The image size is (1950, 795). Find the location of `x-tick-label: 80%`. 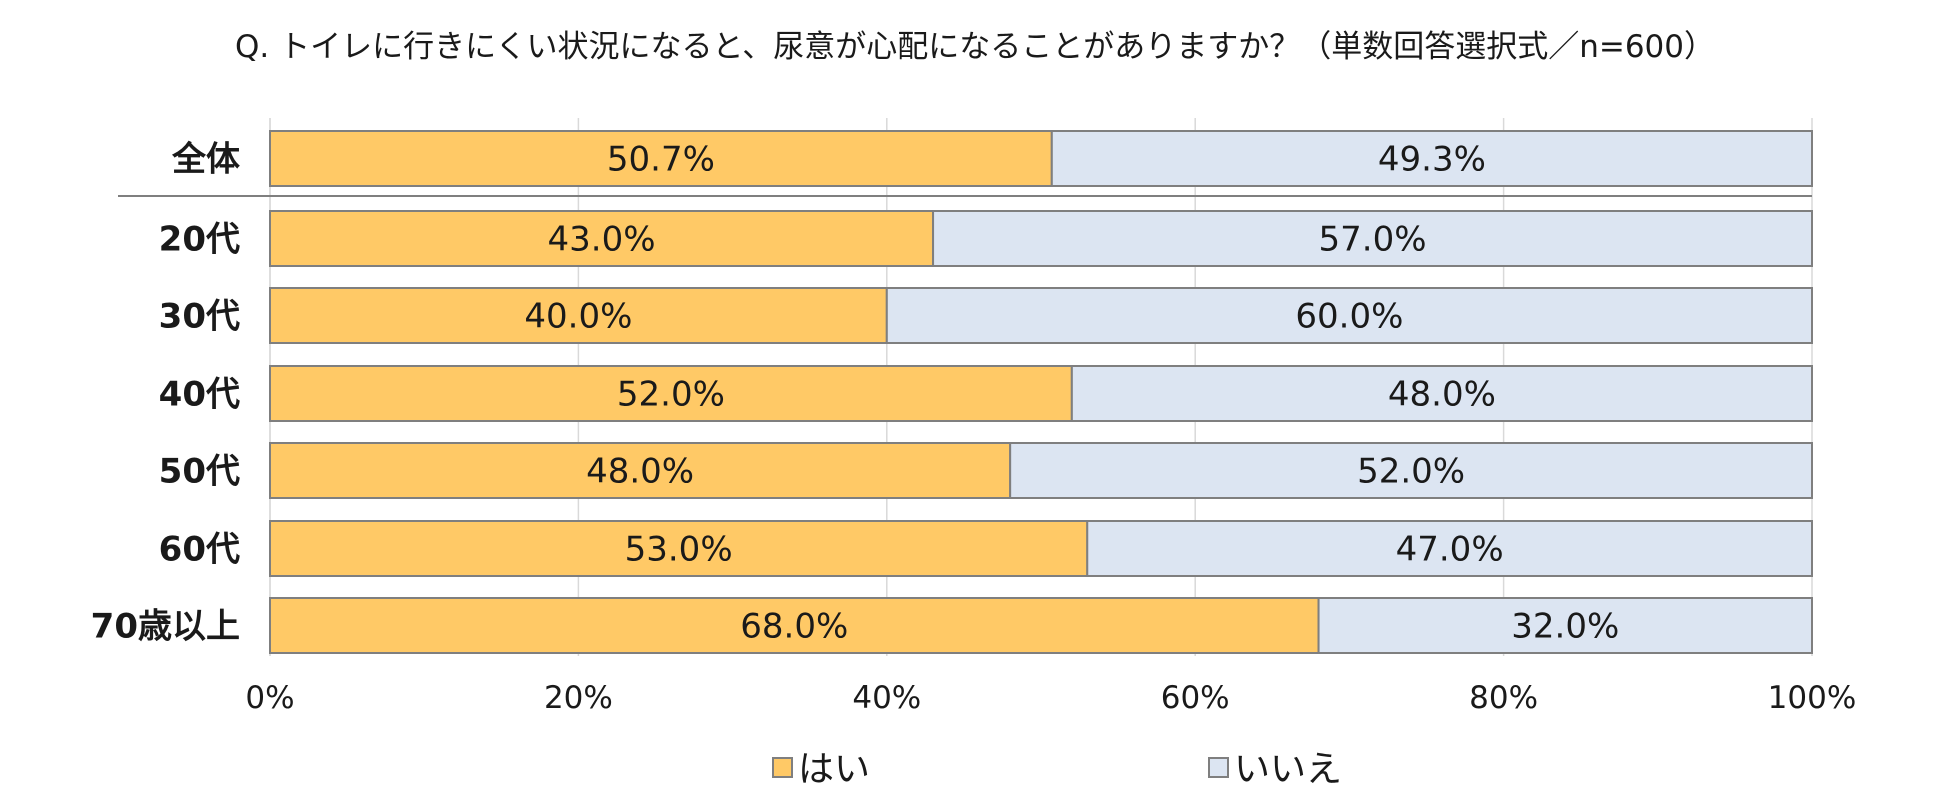

x-tick-label: 80% is located at coordinates (1503, 698).